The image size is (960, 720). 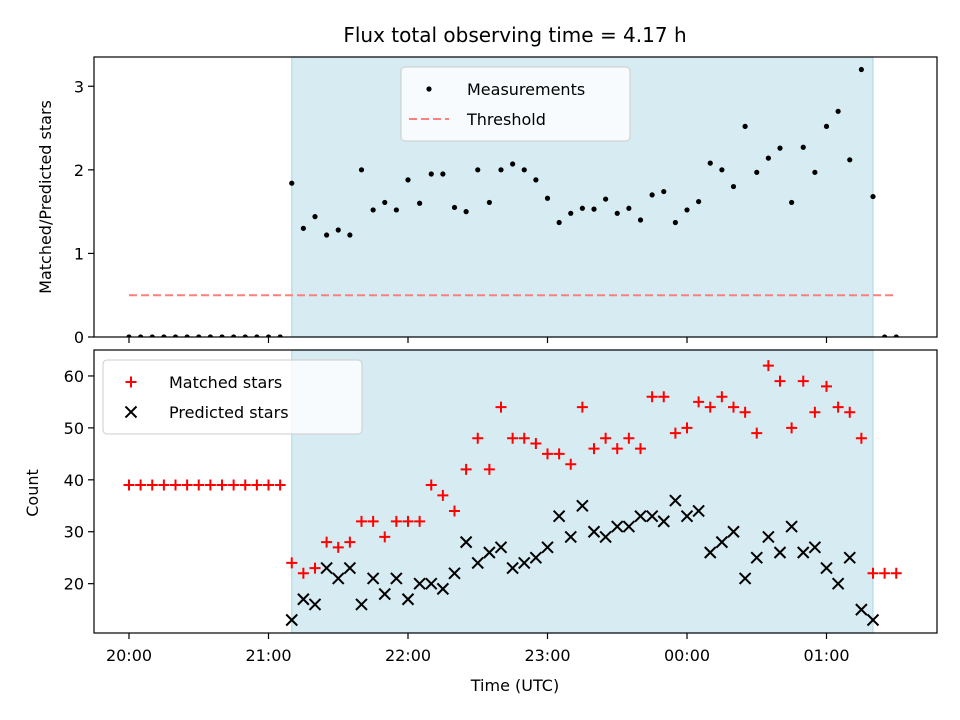 I want to click on legend: Measurements Threshold, so click(x=515, y=104).